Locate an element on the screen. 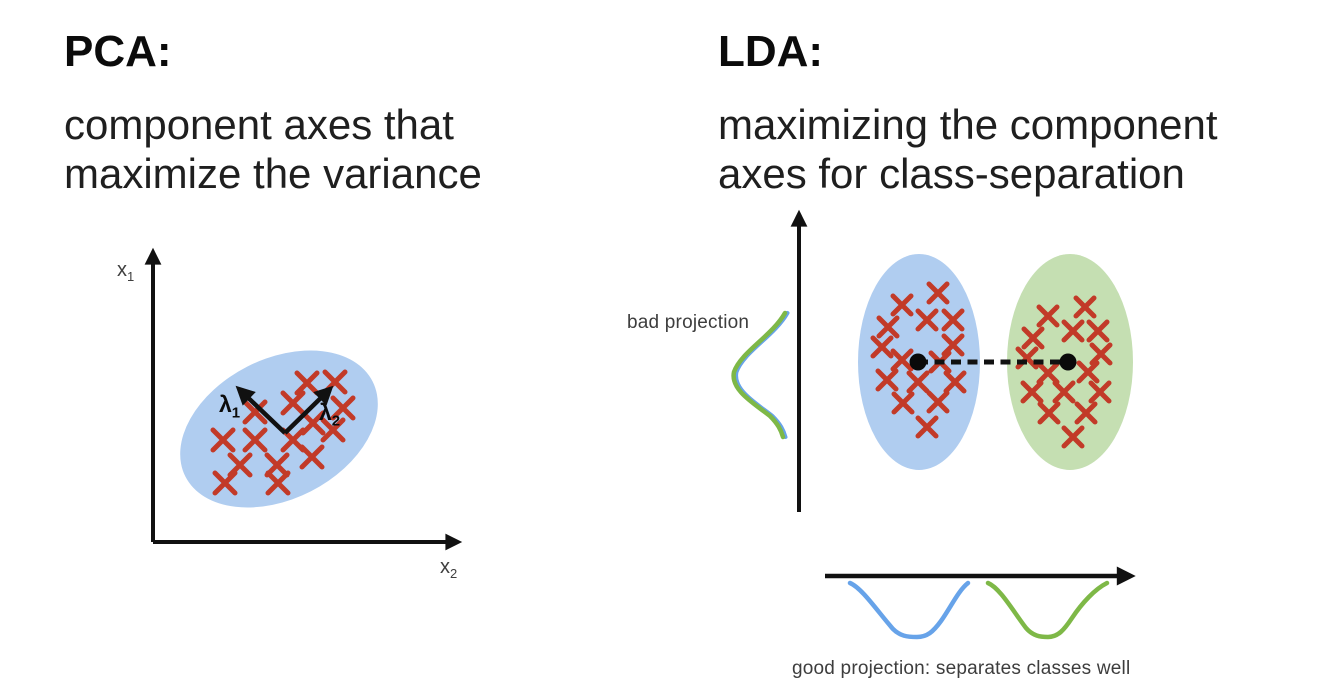 Image resolution: width=1344 pixels, height=682 pixels. good-projection-curve-blue is located at coordinates (909, 610).